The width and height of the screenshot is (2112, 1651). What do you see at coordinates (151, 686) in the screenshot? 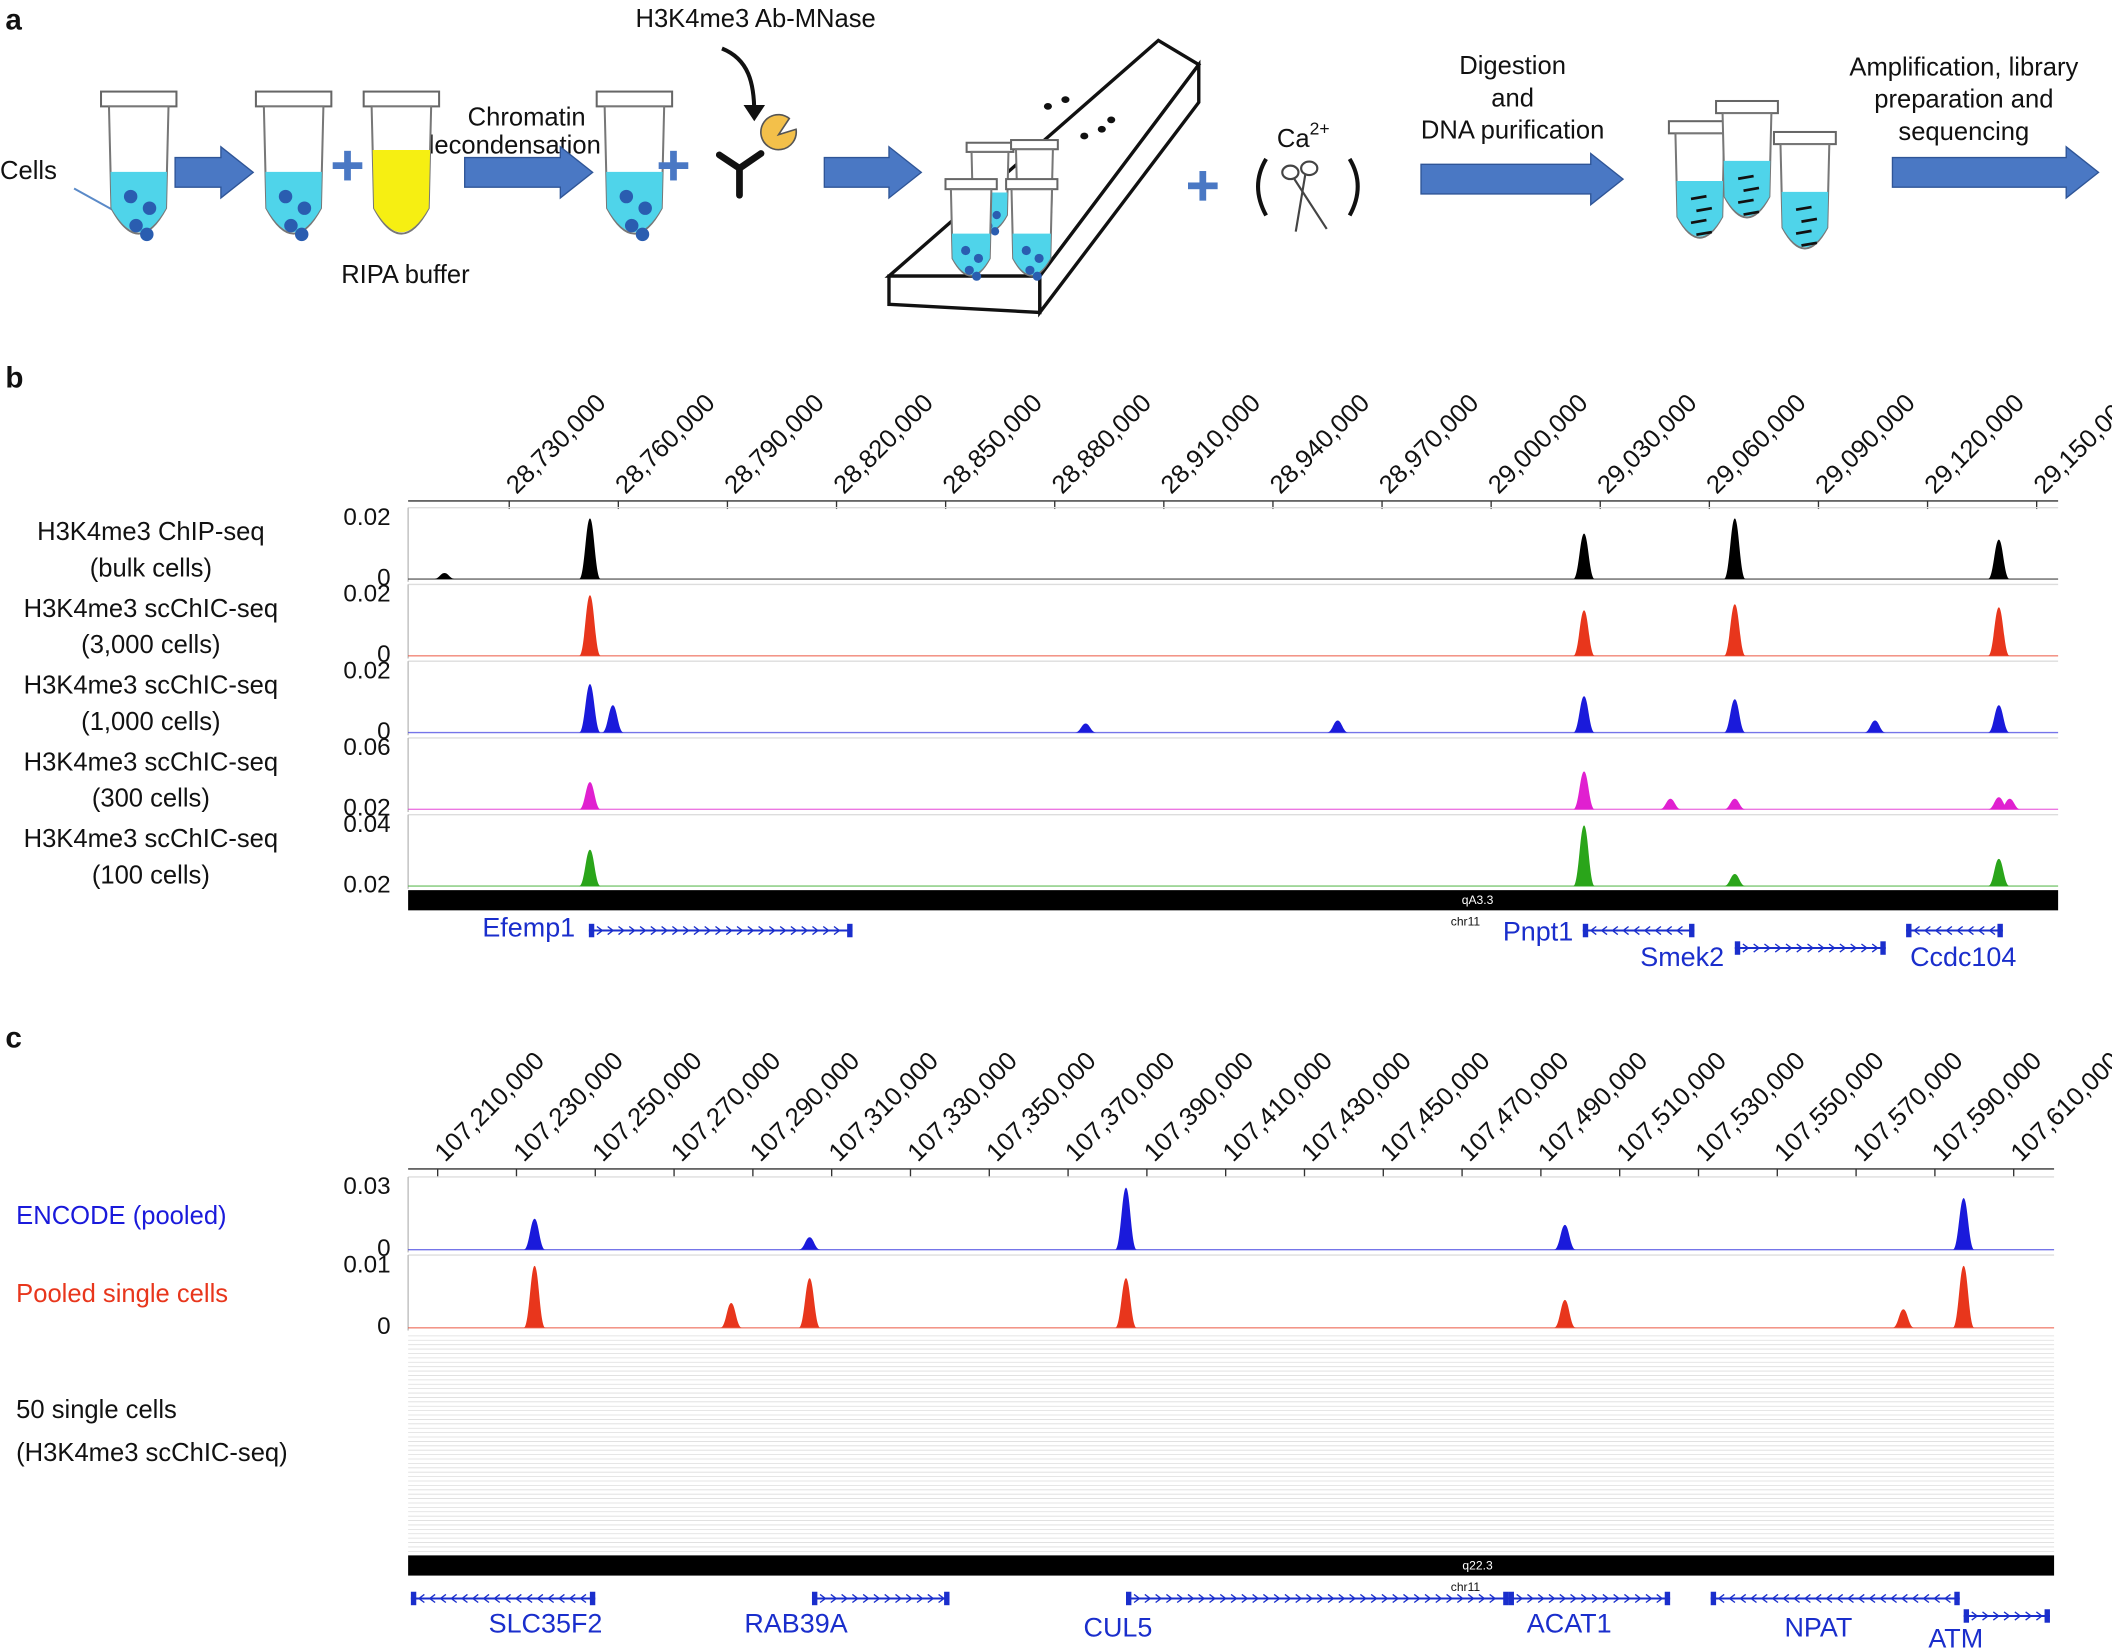
I see `track-label: H3K4me3 scChIC-seq` at bounding box center [151, 686].